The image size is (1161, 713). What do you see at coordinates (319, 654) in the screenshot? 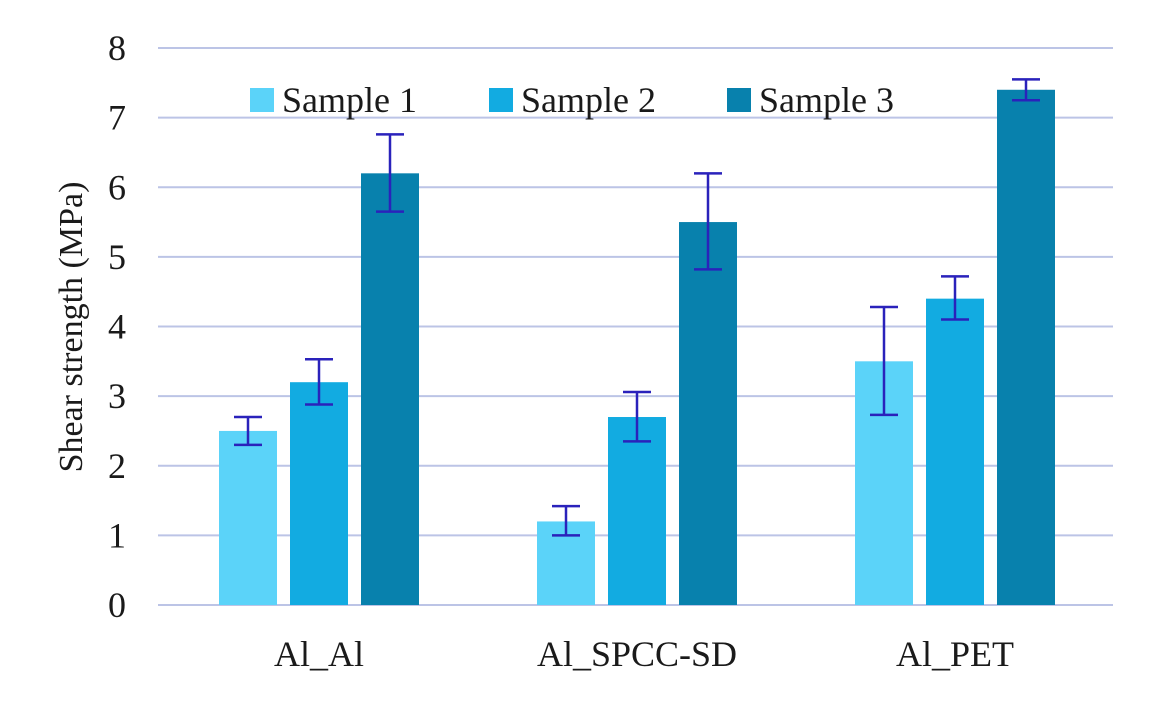
I see `x-tick-label: Al_Al` at bounding box center [319, 654].